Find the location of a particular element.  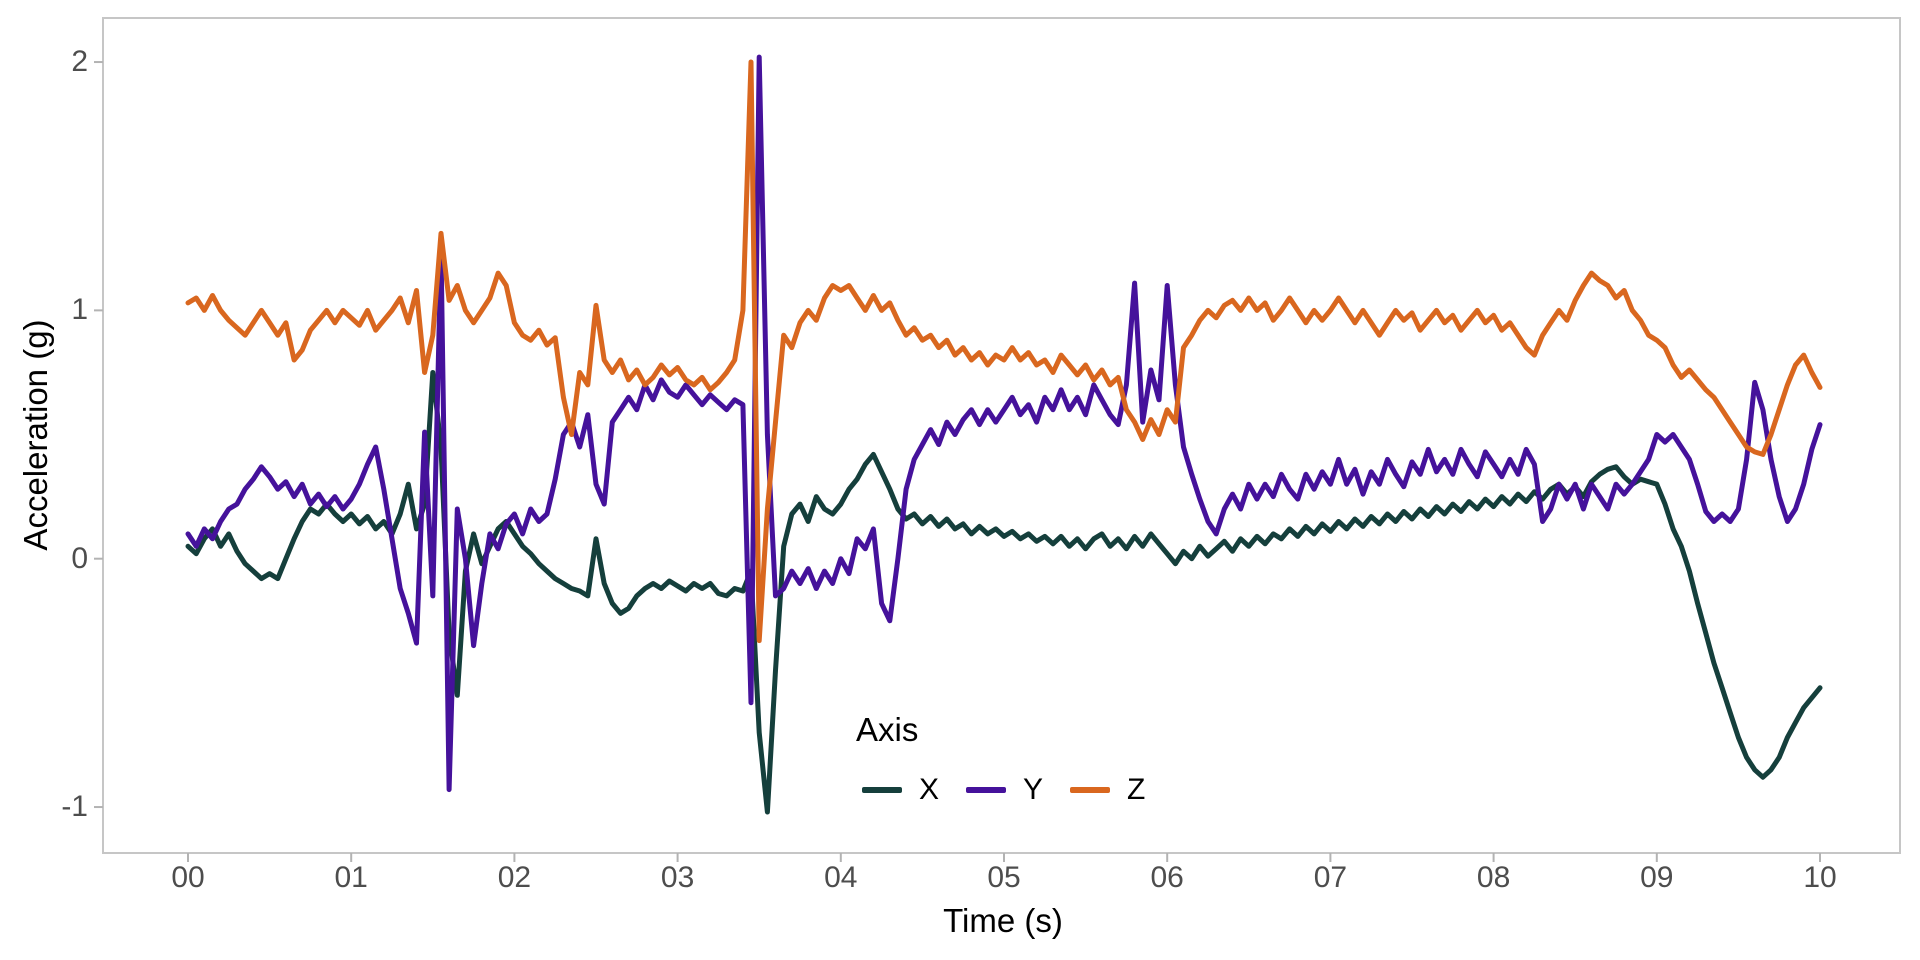

y-tick-label: -1 is located at coordinates (74, 807).